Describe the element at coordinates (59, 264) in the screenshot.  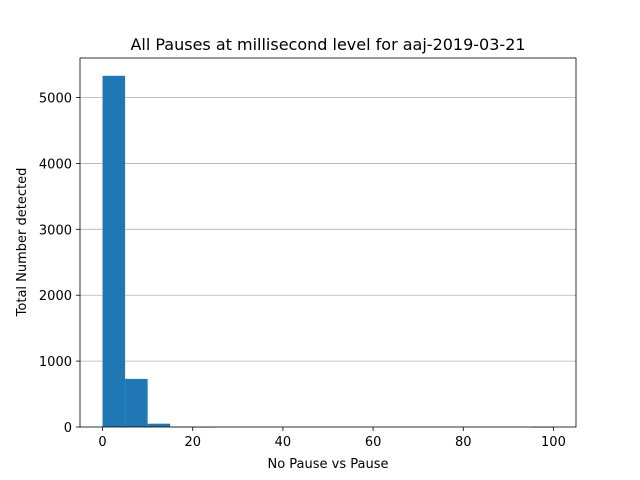
I see `y-axis-ticks: 0 1000 2000 3000 4000 5000` at that location.